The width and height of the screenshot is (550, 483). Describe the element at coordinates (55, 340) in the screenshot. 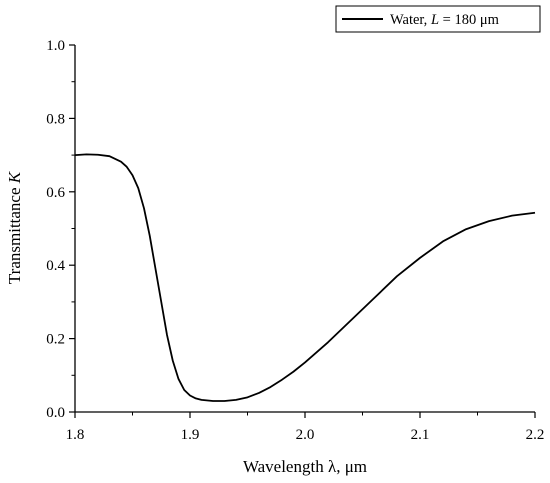

I see `y-tick-label-0.2: 0.2` at that location.